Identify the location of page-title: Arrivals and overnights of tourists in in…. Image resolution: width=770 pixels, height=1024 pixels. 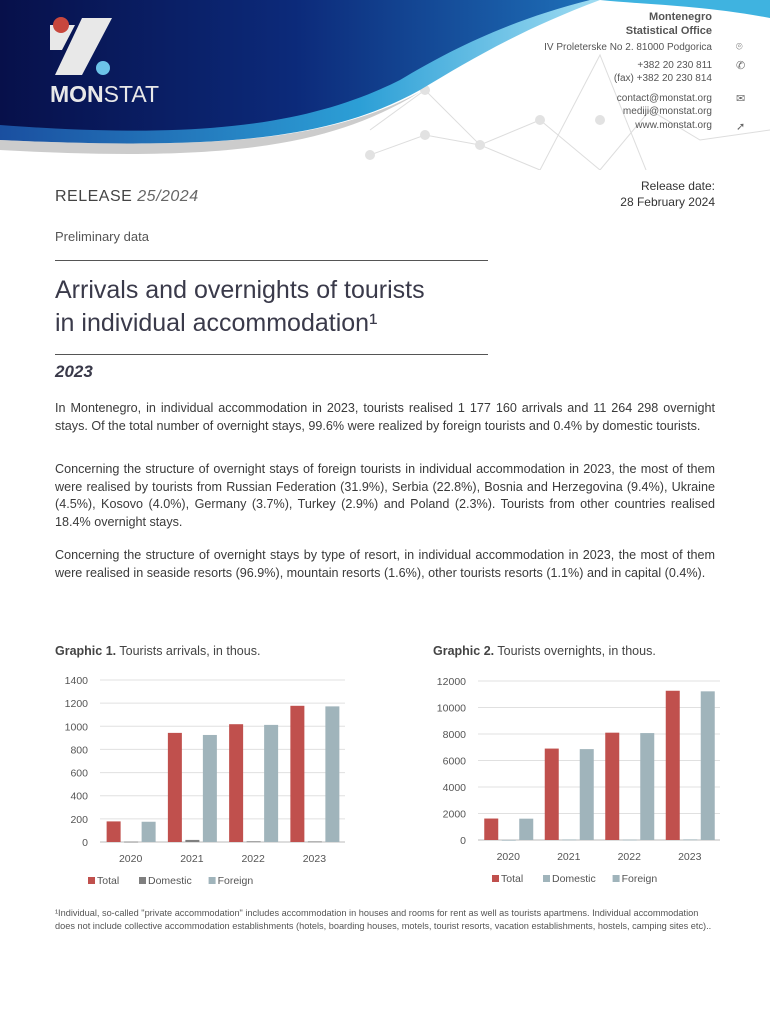
(240, 306).